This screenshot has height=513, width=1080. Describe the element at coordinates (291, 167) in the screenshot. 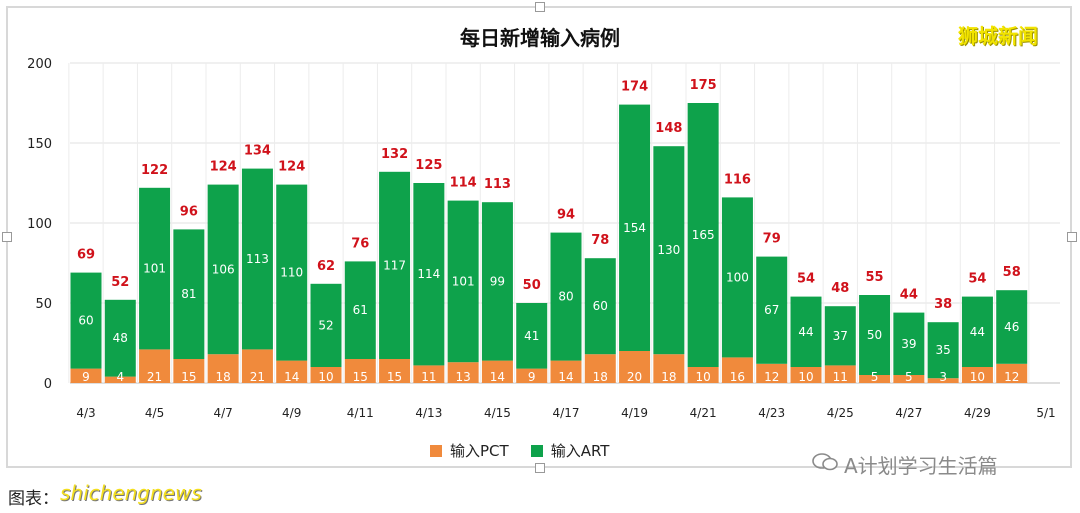

I see `data-label-total: 124` at that location.